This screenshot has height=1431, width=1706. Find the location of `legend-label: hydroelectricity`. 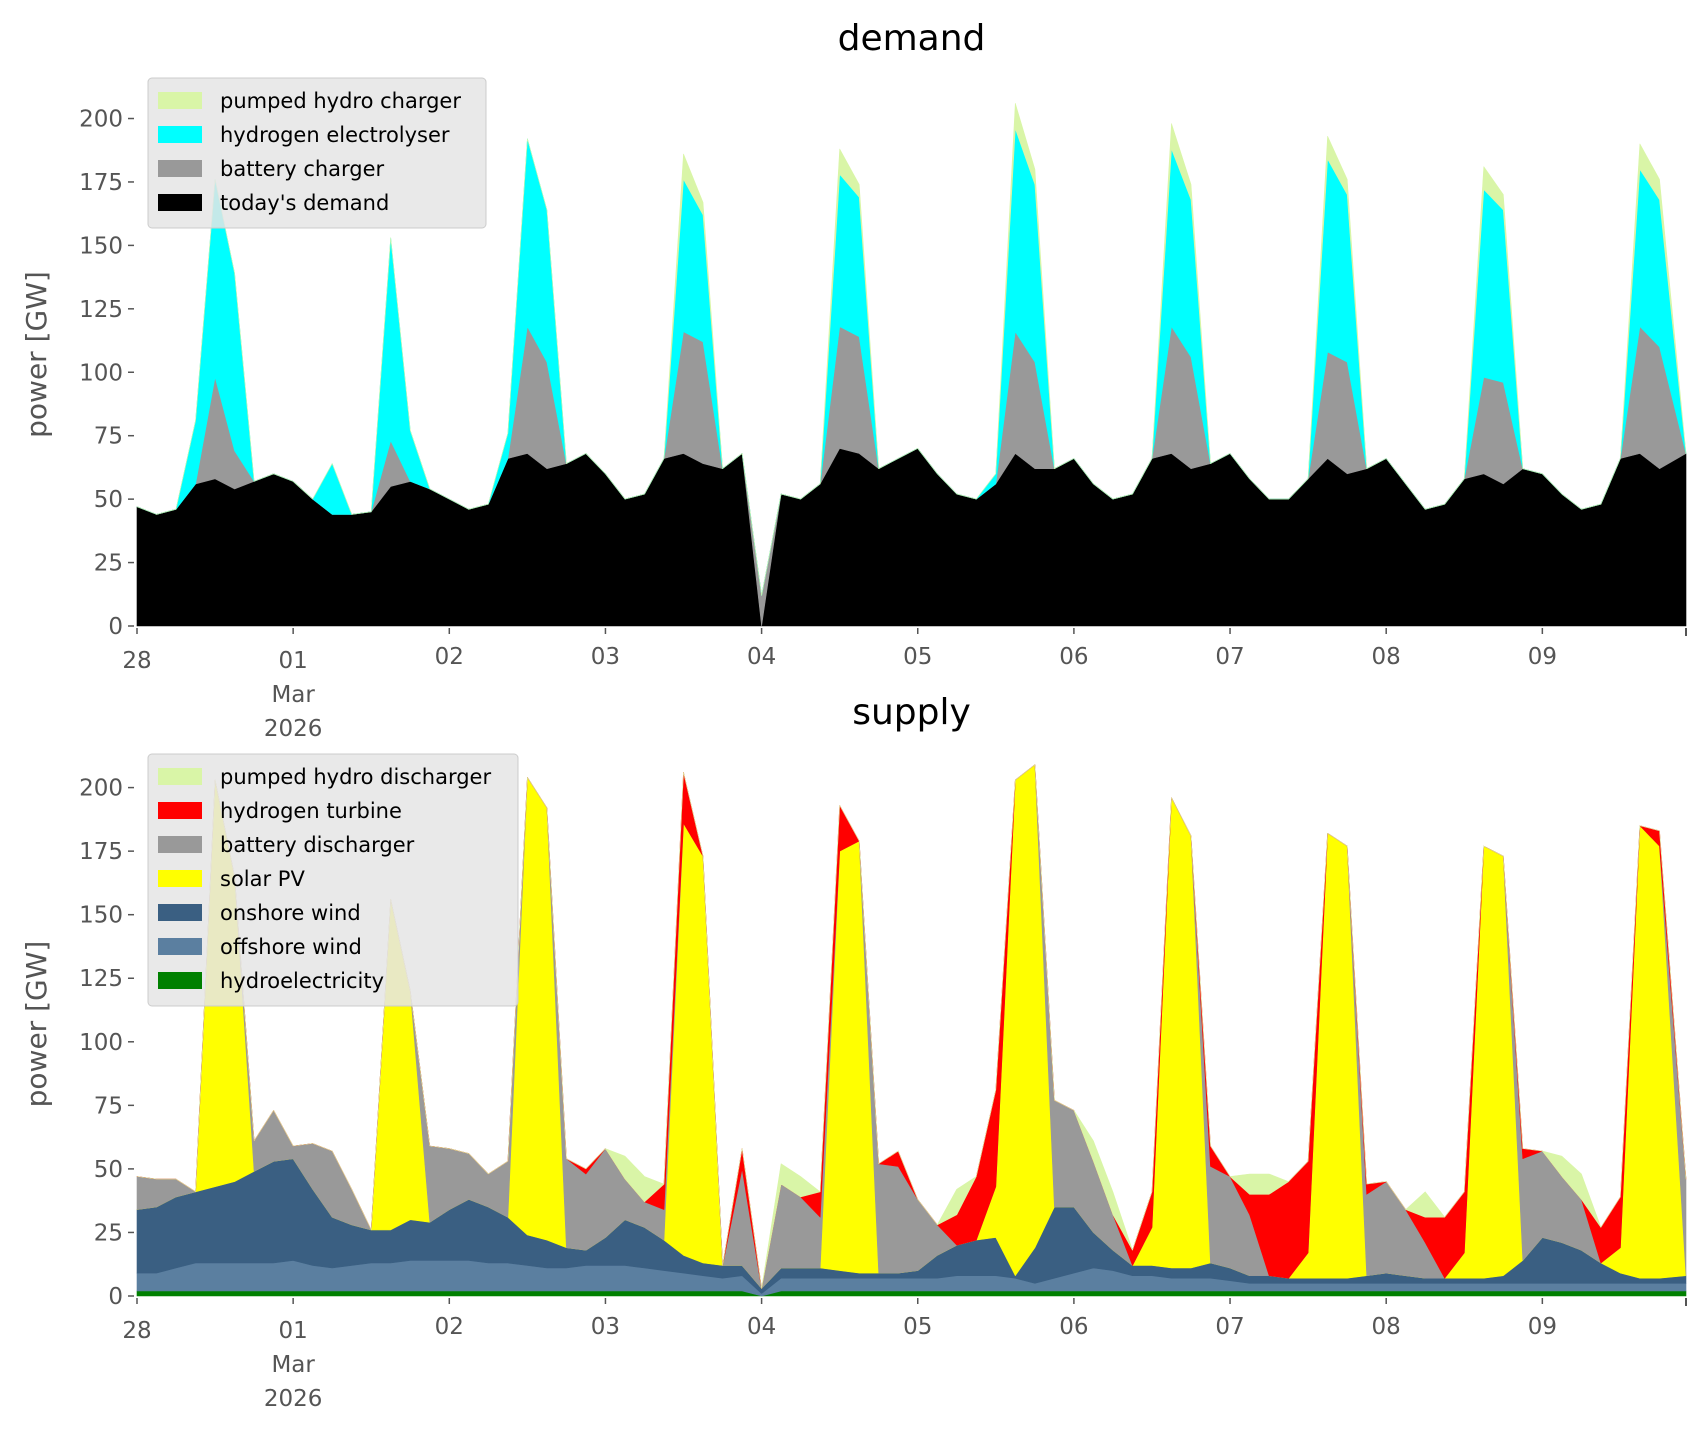

legend-label: hydroelectricity is located at coordinates (302, 981).